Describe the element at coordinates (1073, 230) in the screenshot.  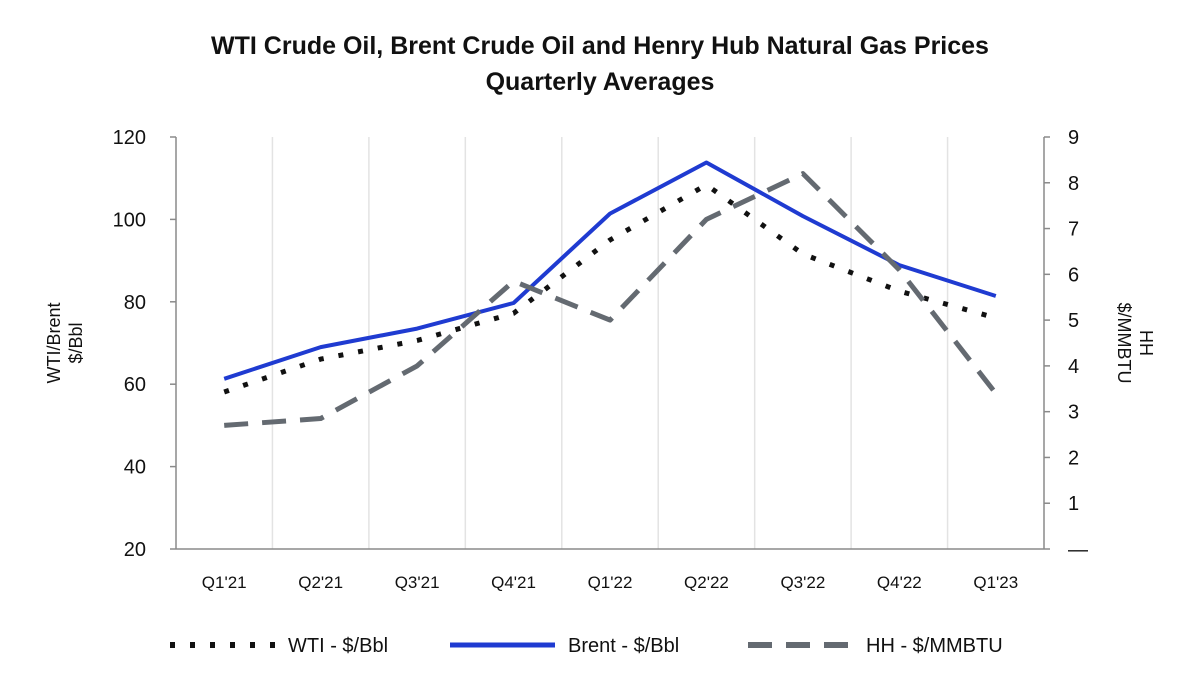
I see `right-tick-label: 7` at that location.